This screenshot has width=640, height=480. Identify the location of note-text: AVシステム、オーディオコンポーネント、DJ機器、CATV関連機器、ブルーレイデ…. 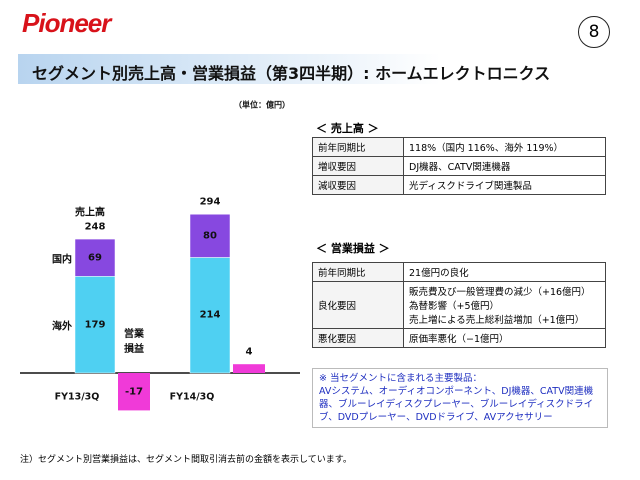
(456, 404).